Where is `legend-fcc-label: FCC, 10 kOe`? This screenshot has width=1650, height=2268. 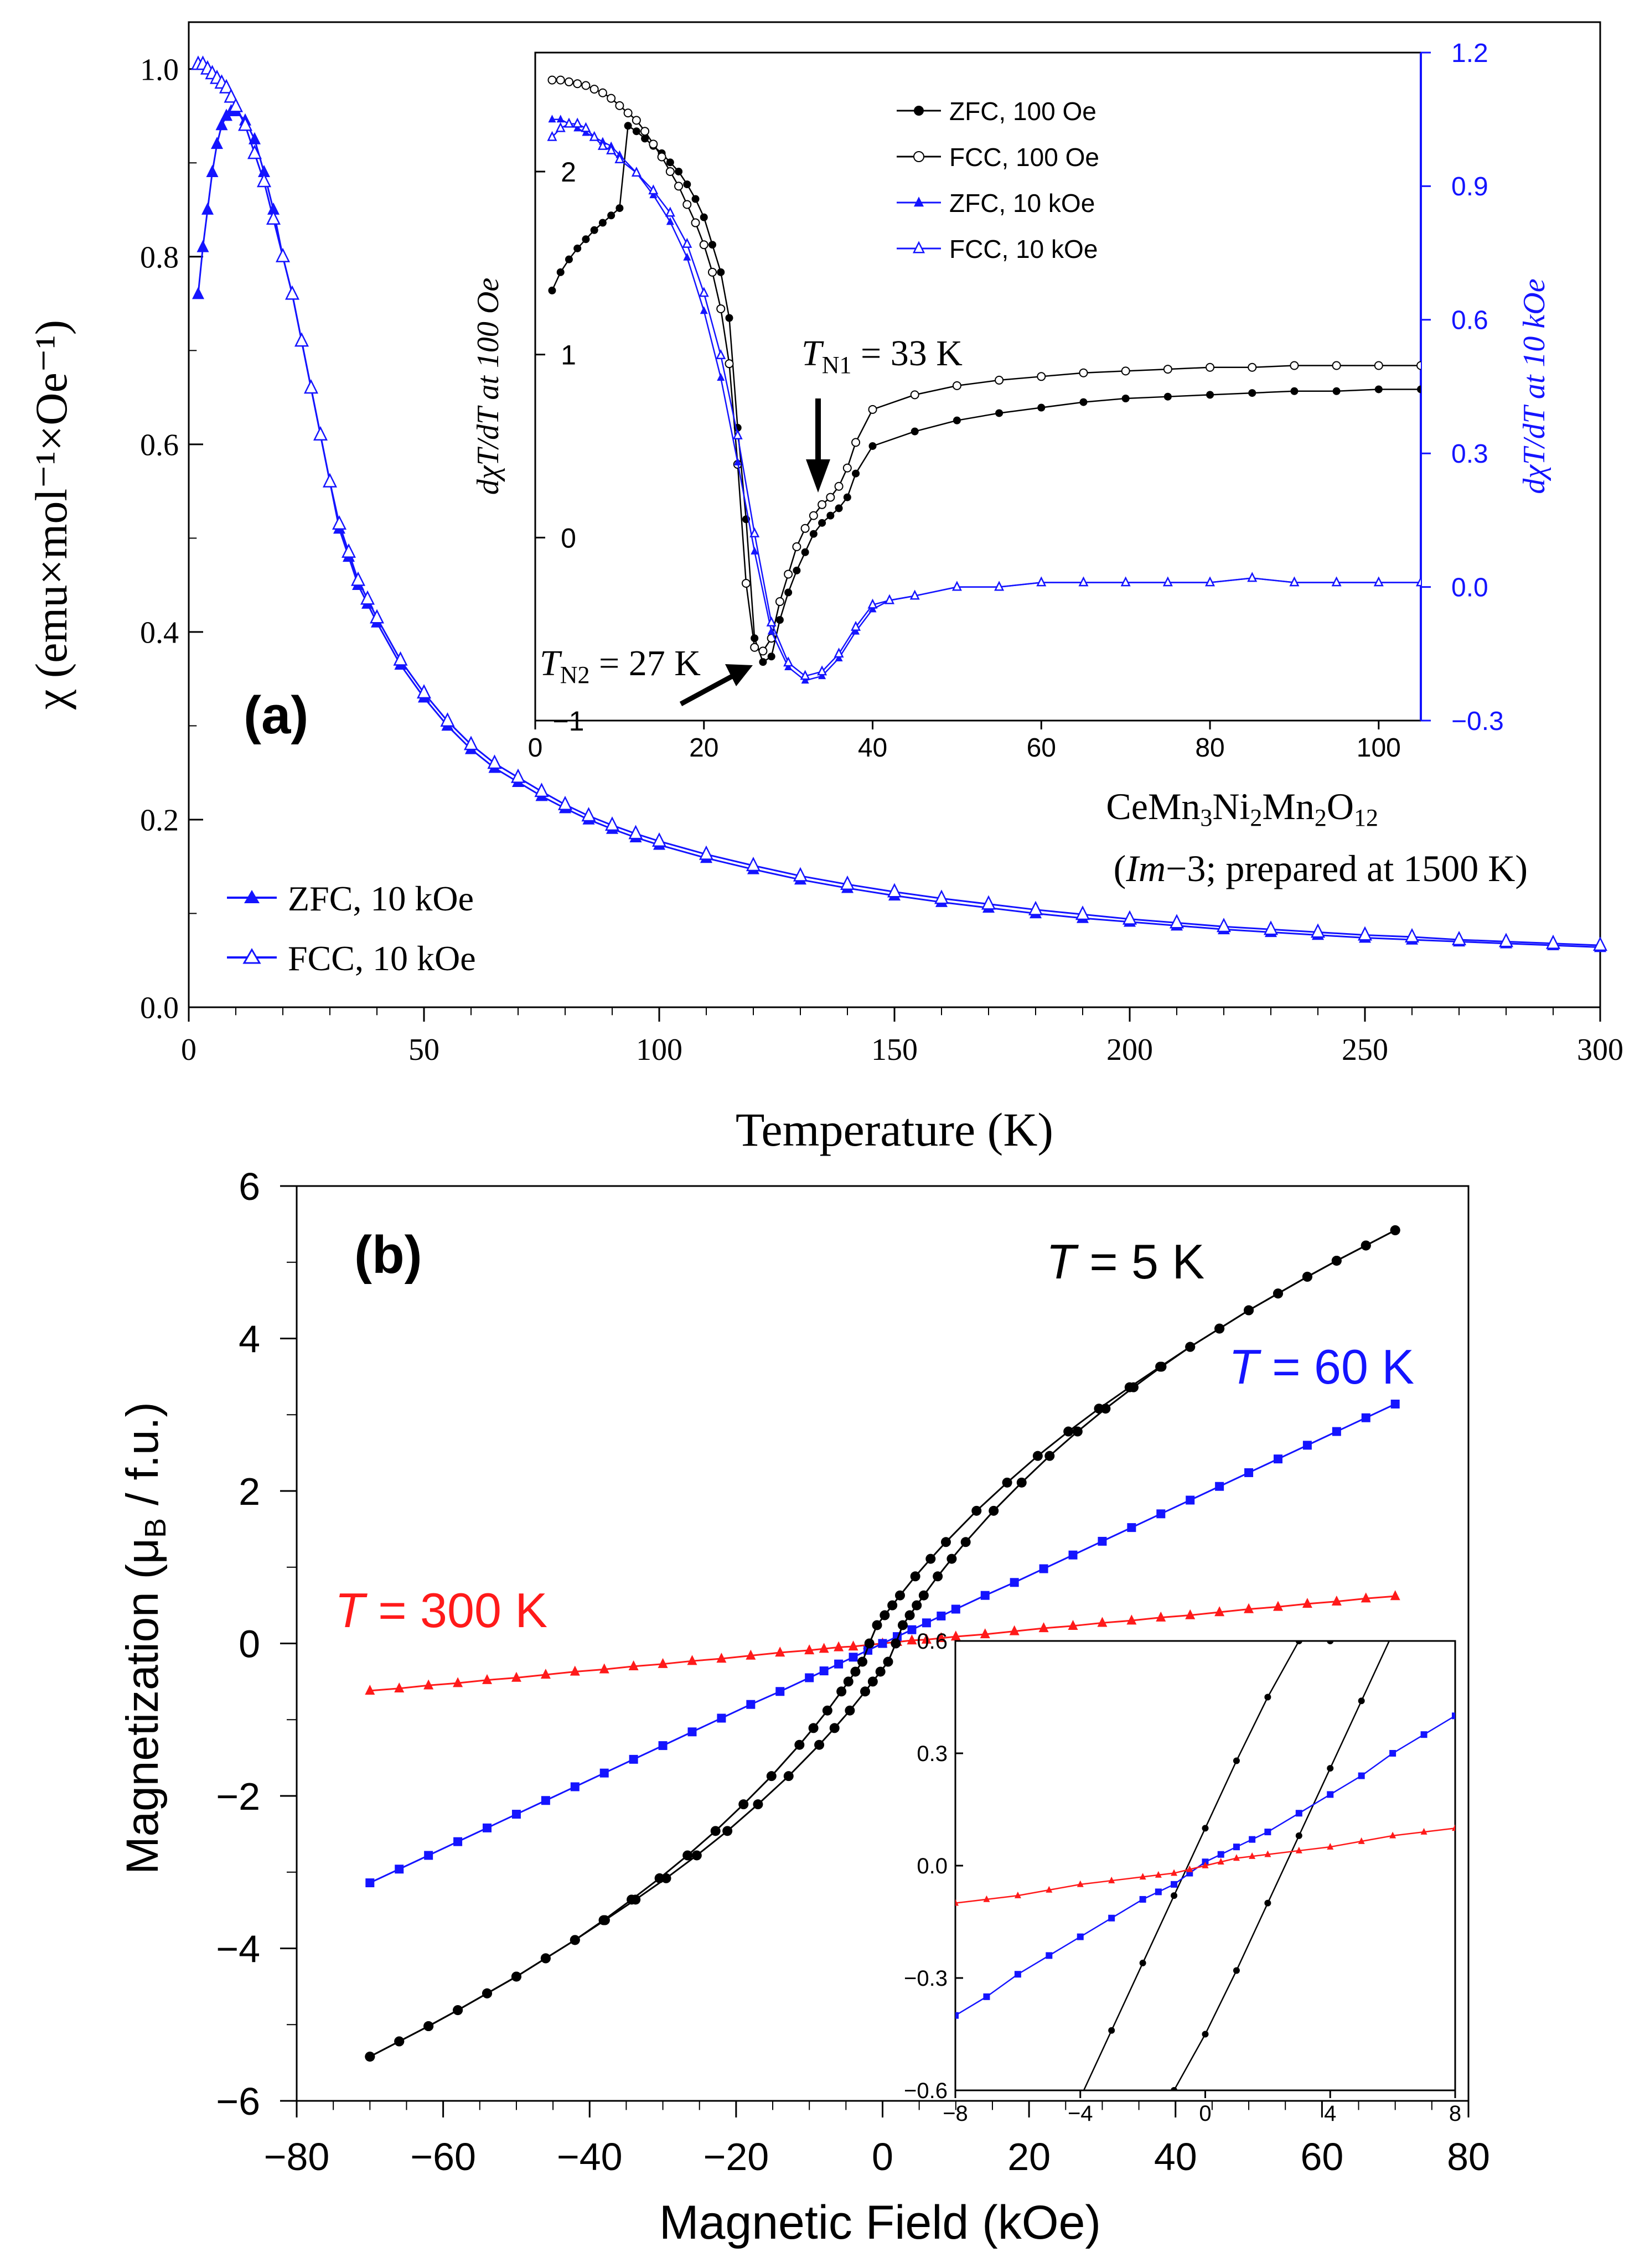 legend-fcc-label: FCC, 10 kOe is located at coordinates (382, 958).